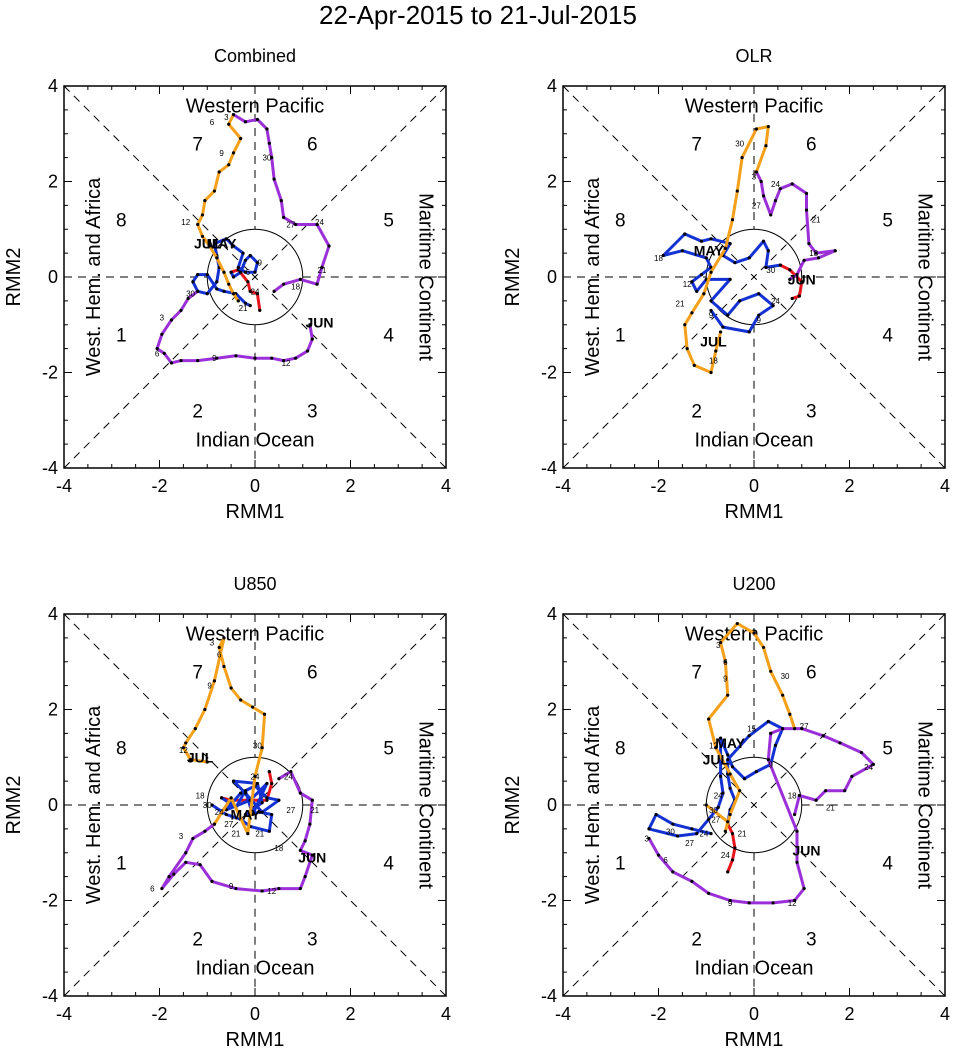 This screenshot has height=1058, width=956. I want to click on month-label: JUN, so click(312, 858).